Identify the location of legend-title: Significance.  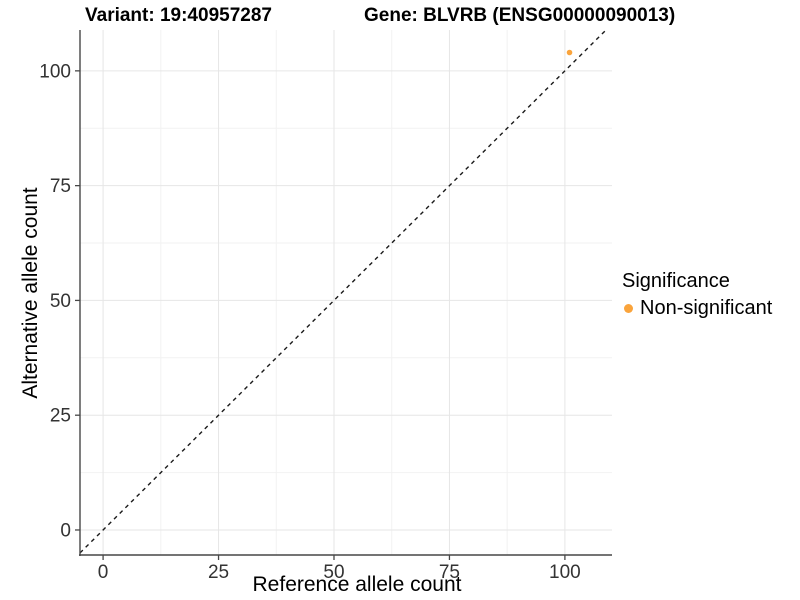
(676, 281).